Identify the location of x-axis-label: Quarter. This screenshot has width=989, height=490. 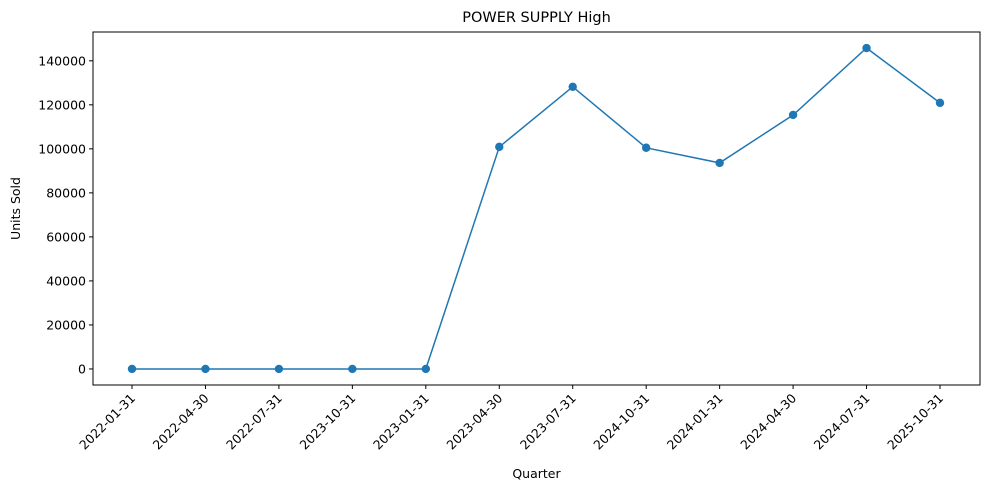
(536, 473).